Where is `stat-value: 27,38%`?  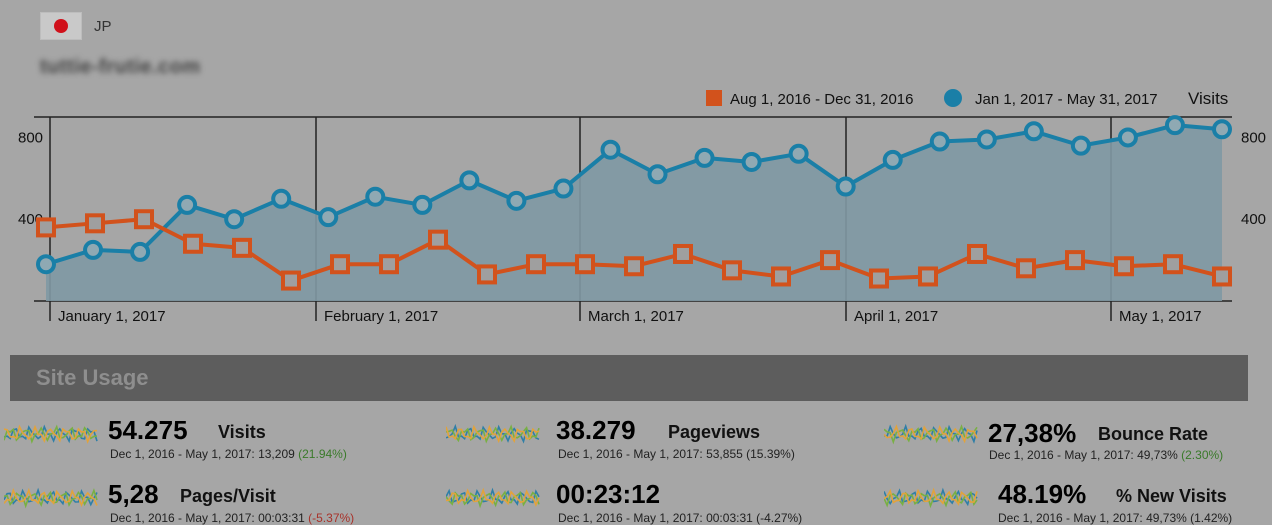
stat-value: 27,38% is located at coordinates (1032, 433).